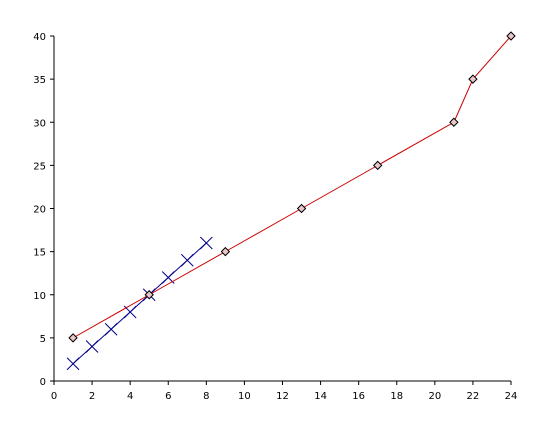  What do you see at coordinates (206, 396) in the screenshot?
I see `x-tick-label: 8` at bounding box center [206, 396].